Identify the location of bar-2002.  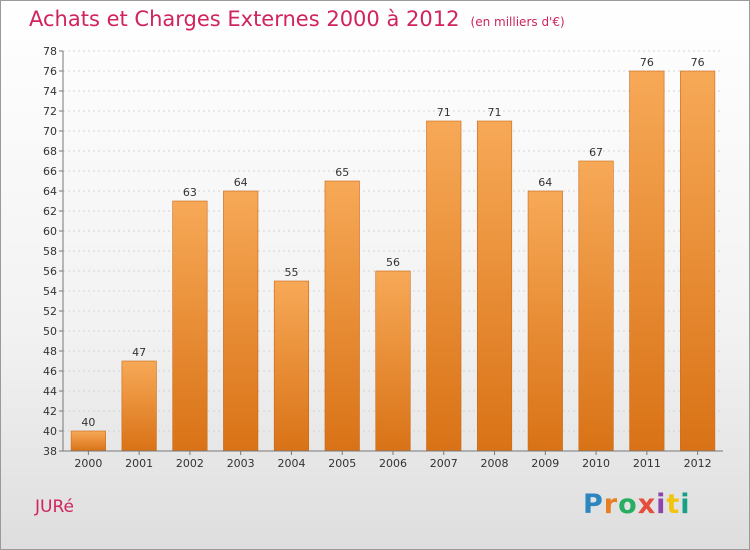
(190, 326).